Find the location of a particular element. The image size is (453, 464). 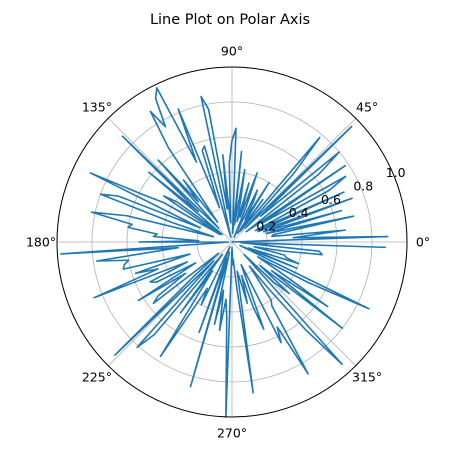

theta-tick-label-3: 135° is located at coordinates (97, 106).